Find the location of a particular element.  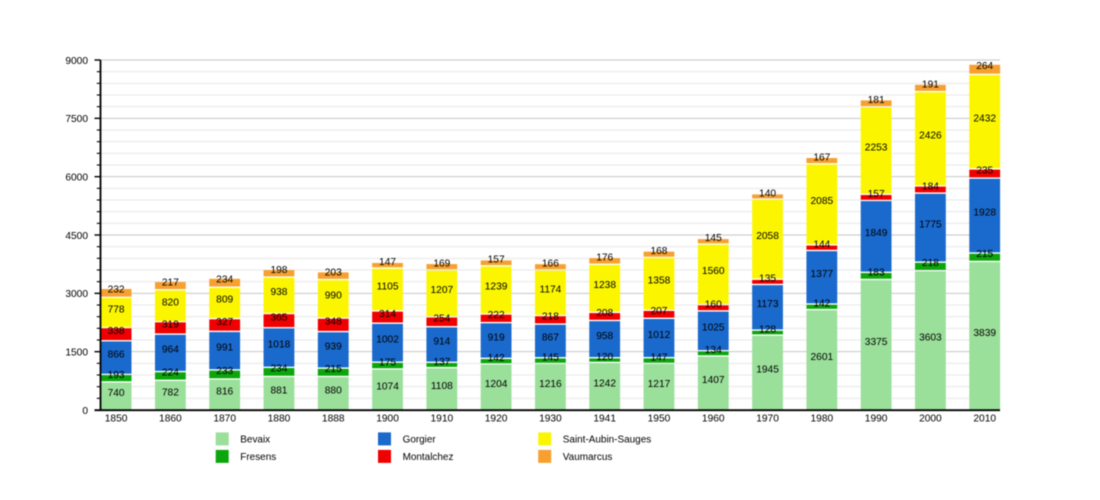

svg-text: 2000 is located at coordinates (930, 418).